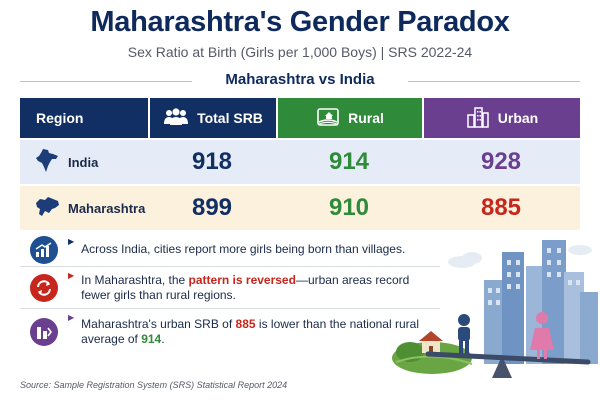 The width and height of the screenshot is (600, 400). Describe the element at coordinates (501, 207) in the screenshot. I see `value-maharashtra-urban: 885` at that location.